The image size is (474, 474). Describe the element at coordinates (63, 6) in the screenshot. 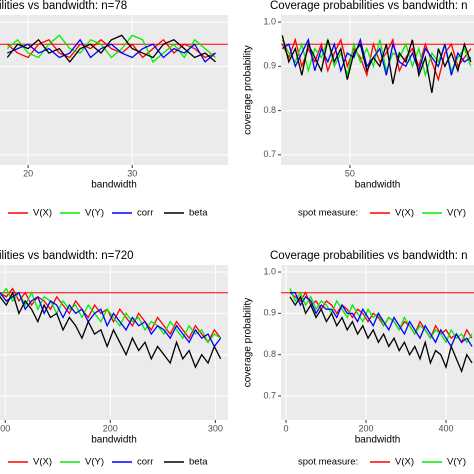

I see `chart-title: ilities vs bandwidth: n=78` at that location.